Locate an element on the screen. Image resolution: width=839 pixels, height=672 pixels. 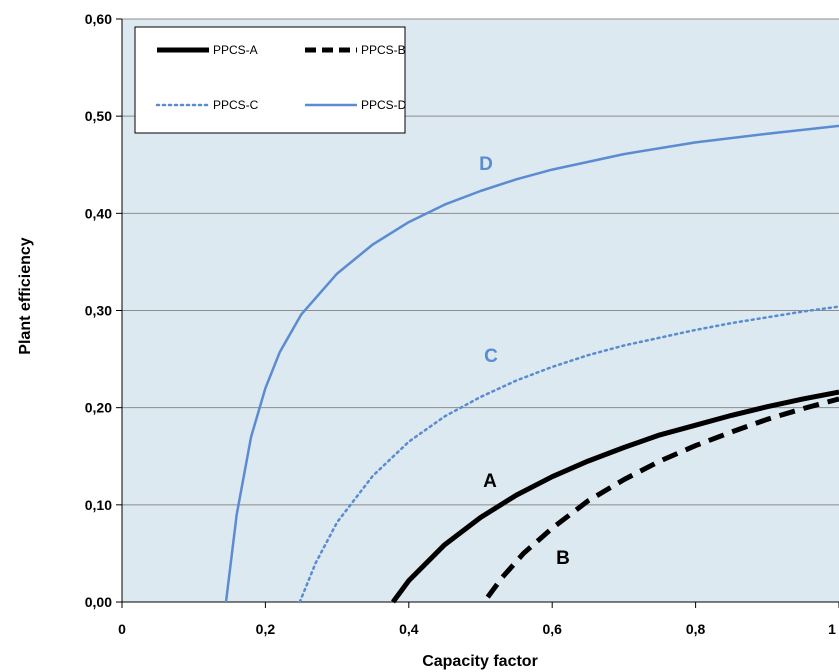
y-tick-label: 0,10 is located at coordinates (98, 505).